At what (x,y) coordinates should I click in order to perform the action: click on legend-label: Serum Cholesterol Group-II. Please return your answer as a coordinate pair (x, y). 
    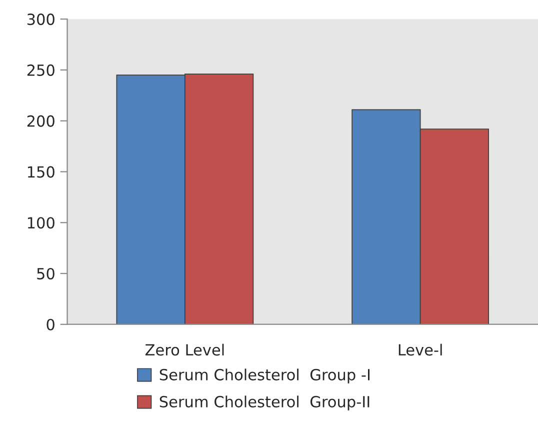
    Looking at the image, I should click on (265, 403).